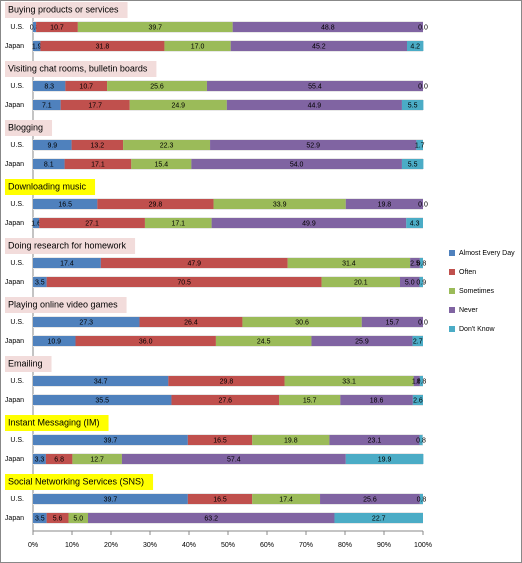 Image resolution: width=522 pixels, height=563 pixels. Describe the element at coordinates (161, 164) in the screenshot. I see `data-label: 15.4` at that location.